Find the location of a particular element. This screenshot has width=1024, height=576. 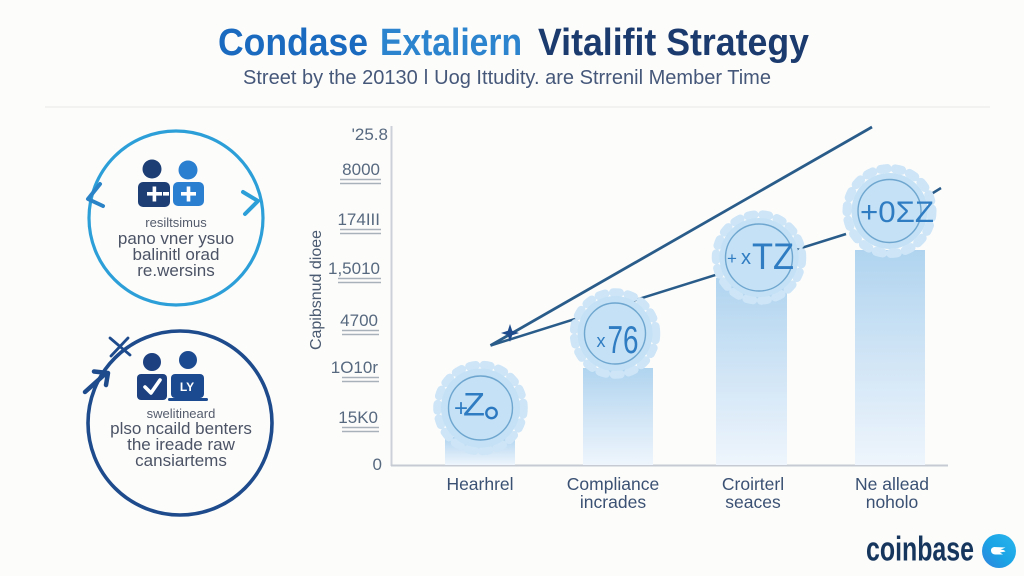

svg-text: re.wersins is located at coordinates (175, 270).